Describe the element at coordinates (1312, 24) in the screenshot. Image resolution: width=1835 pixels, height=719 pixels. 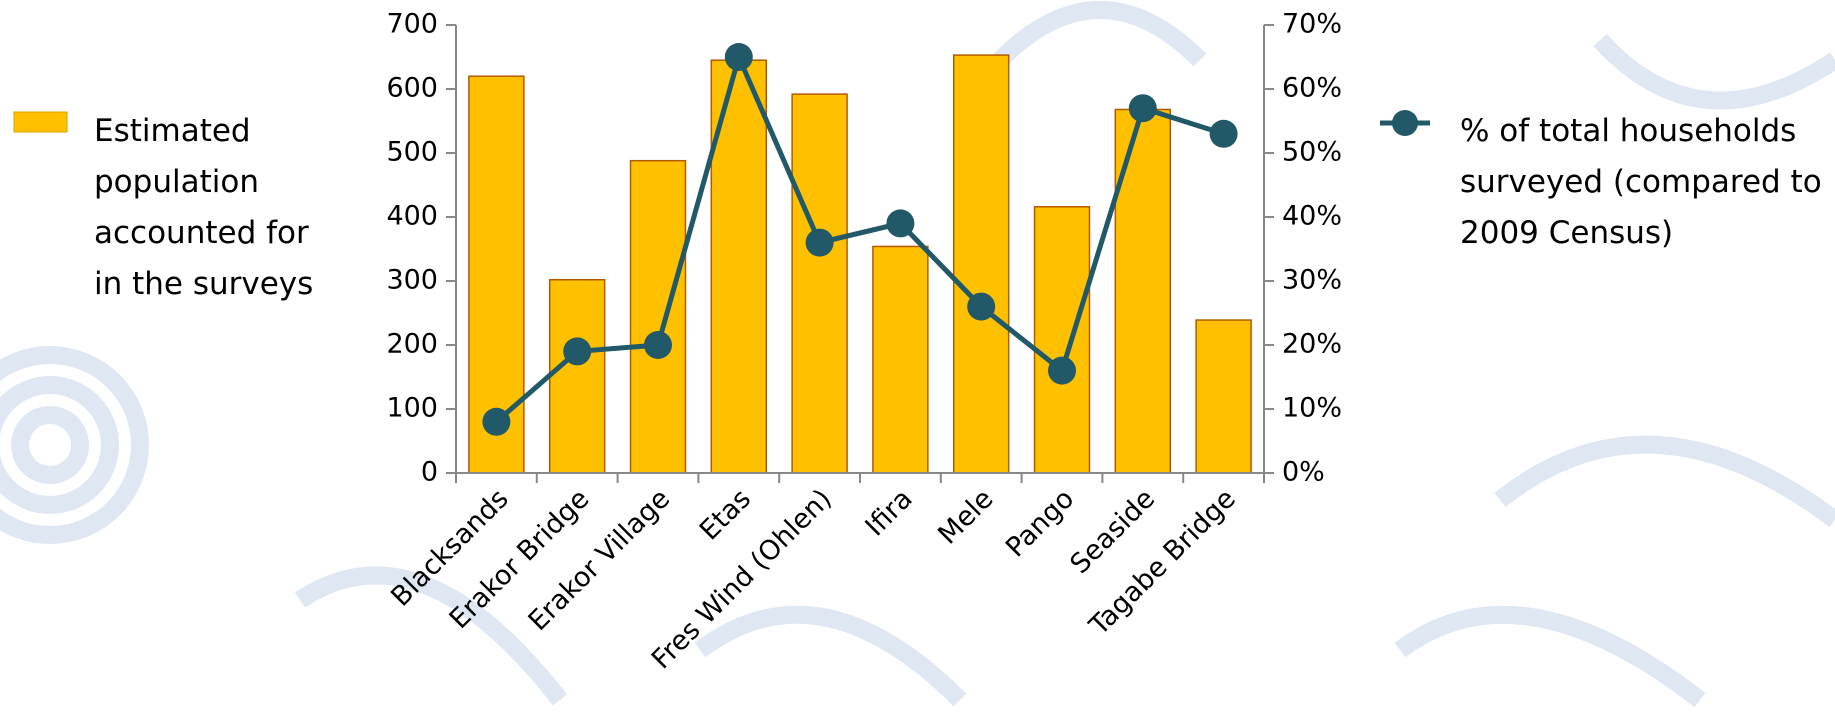
I see `y2-tick-label: 70%` at that location.